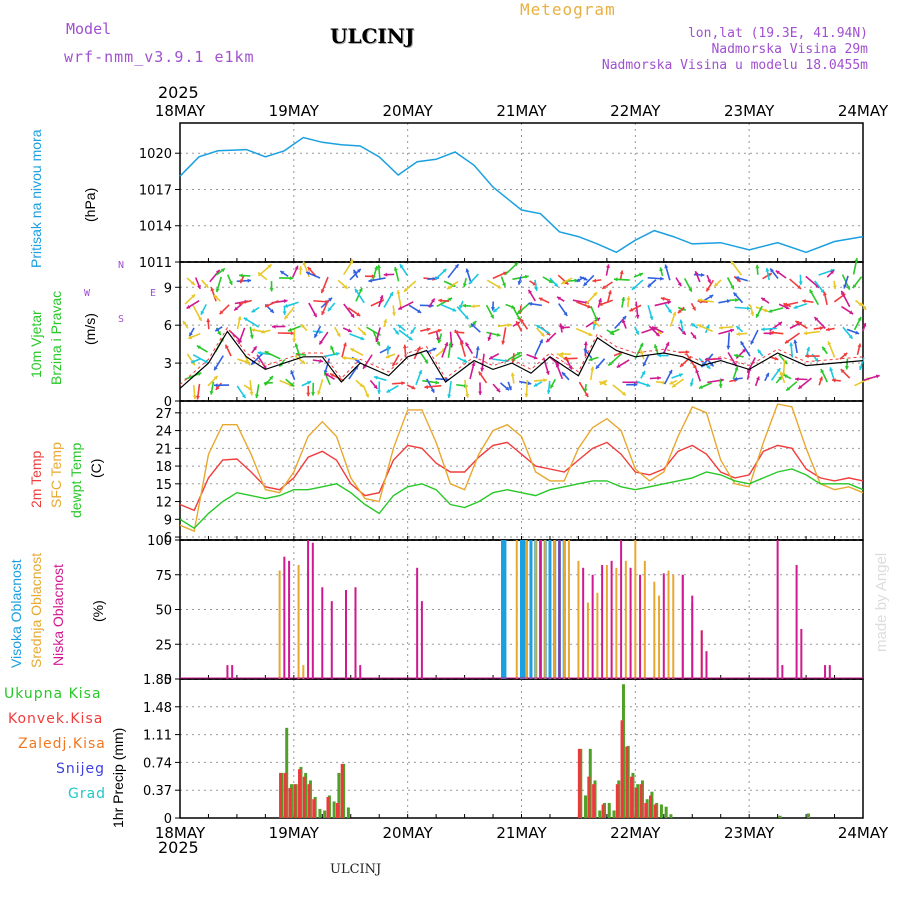 The width and height of the screenshot is (900, 900). What do you see at coordinates (62, 744) in the screenshot?
I see `precip-legend-frz: Zaledj.Kisa` at bounding box center [62, 744].